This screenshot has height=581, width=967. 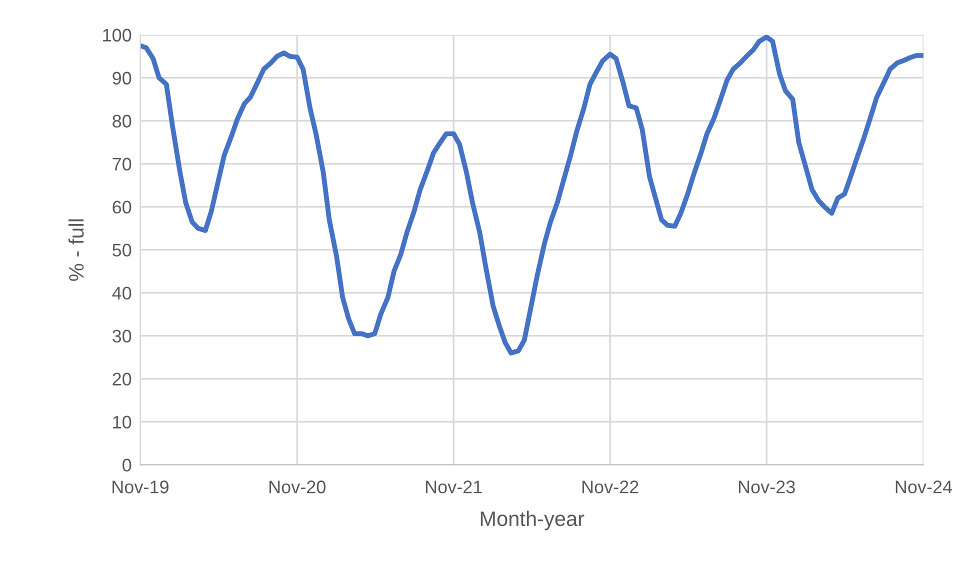 What do you see at coordinates (924, 487) in the screenshot?
I see `x-tick-label: Nov-24` at bounding box center [924, 487].